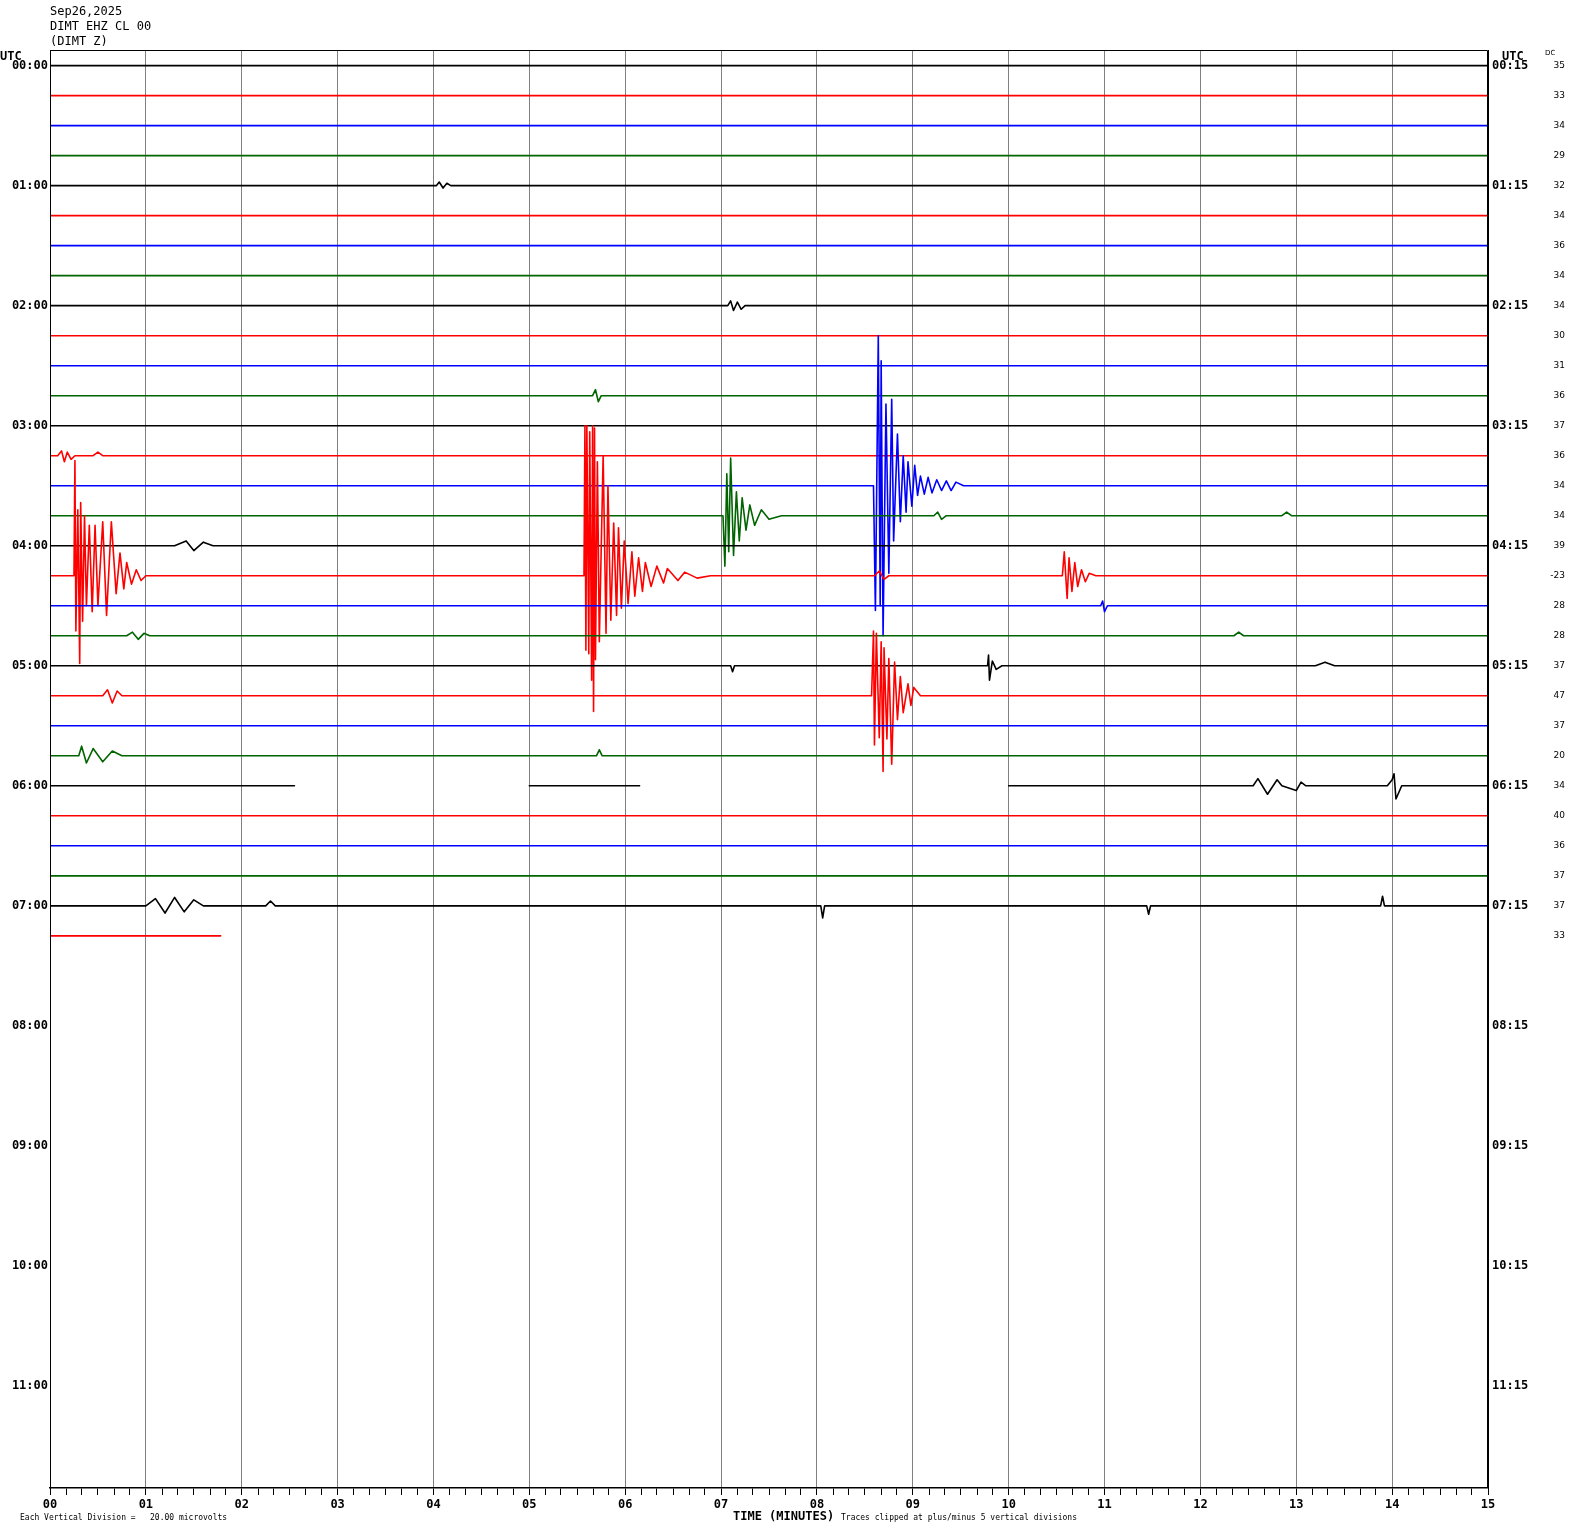 The image size is (1570, 1534). What do you see at coordinates (625, 1504) in the screenshot?
I see `x-tick-label: 06` at bounding box center [625, 1504].